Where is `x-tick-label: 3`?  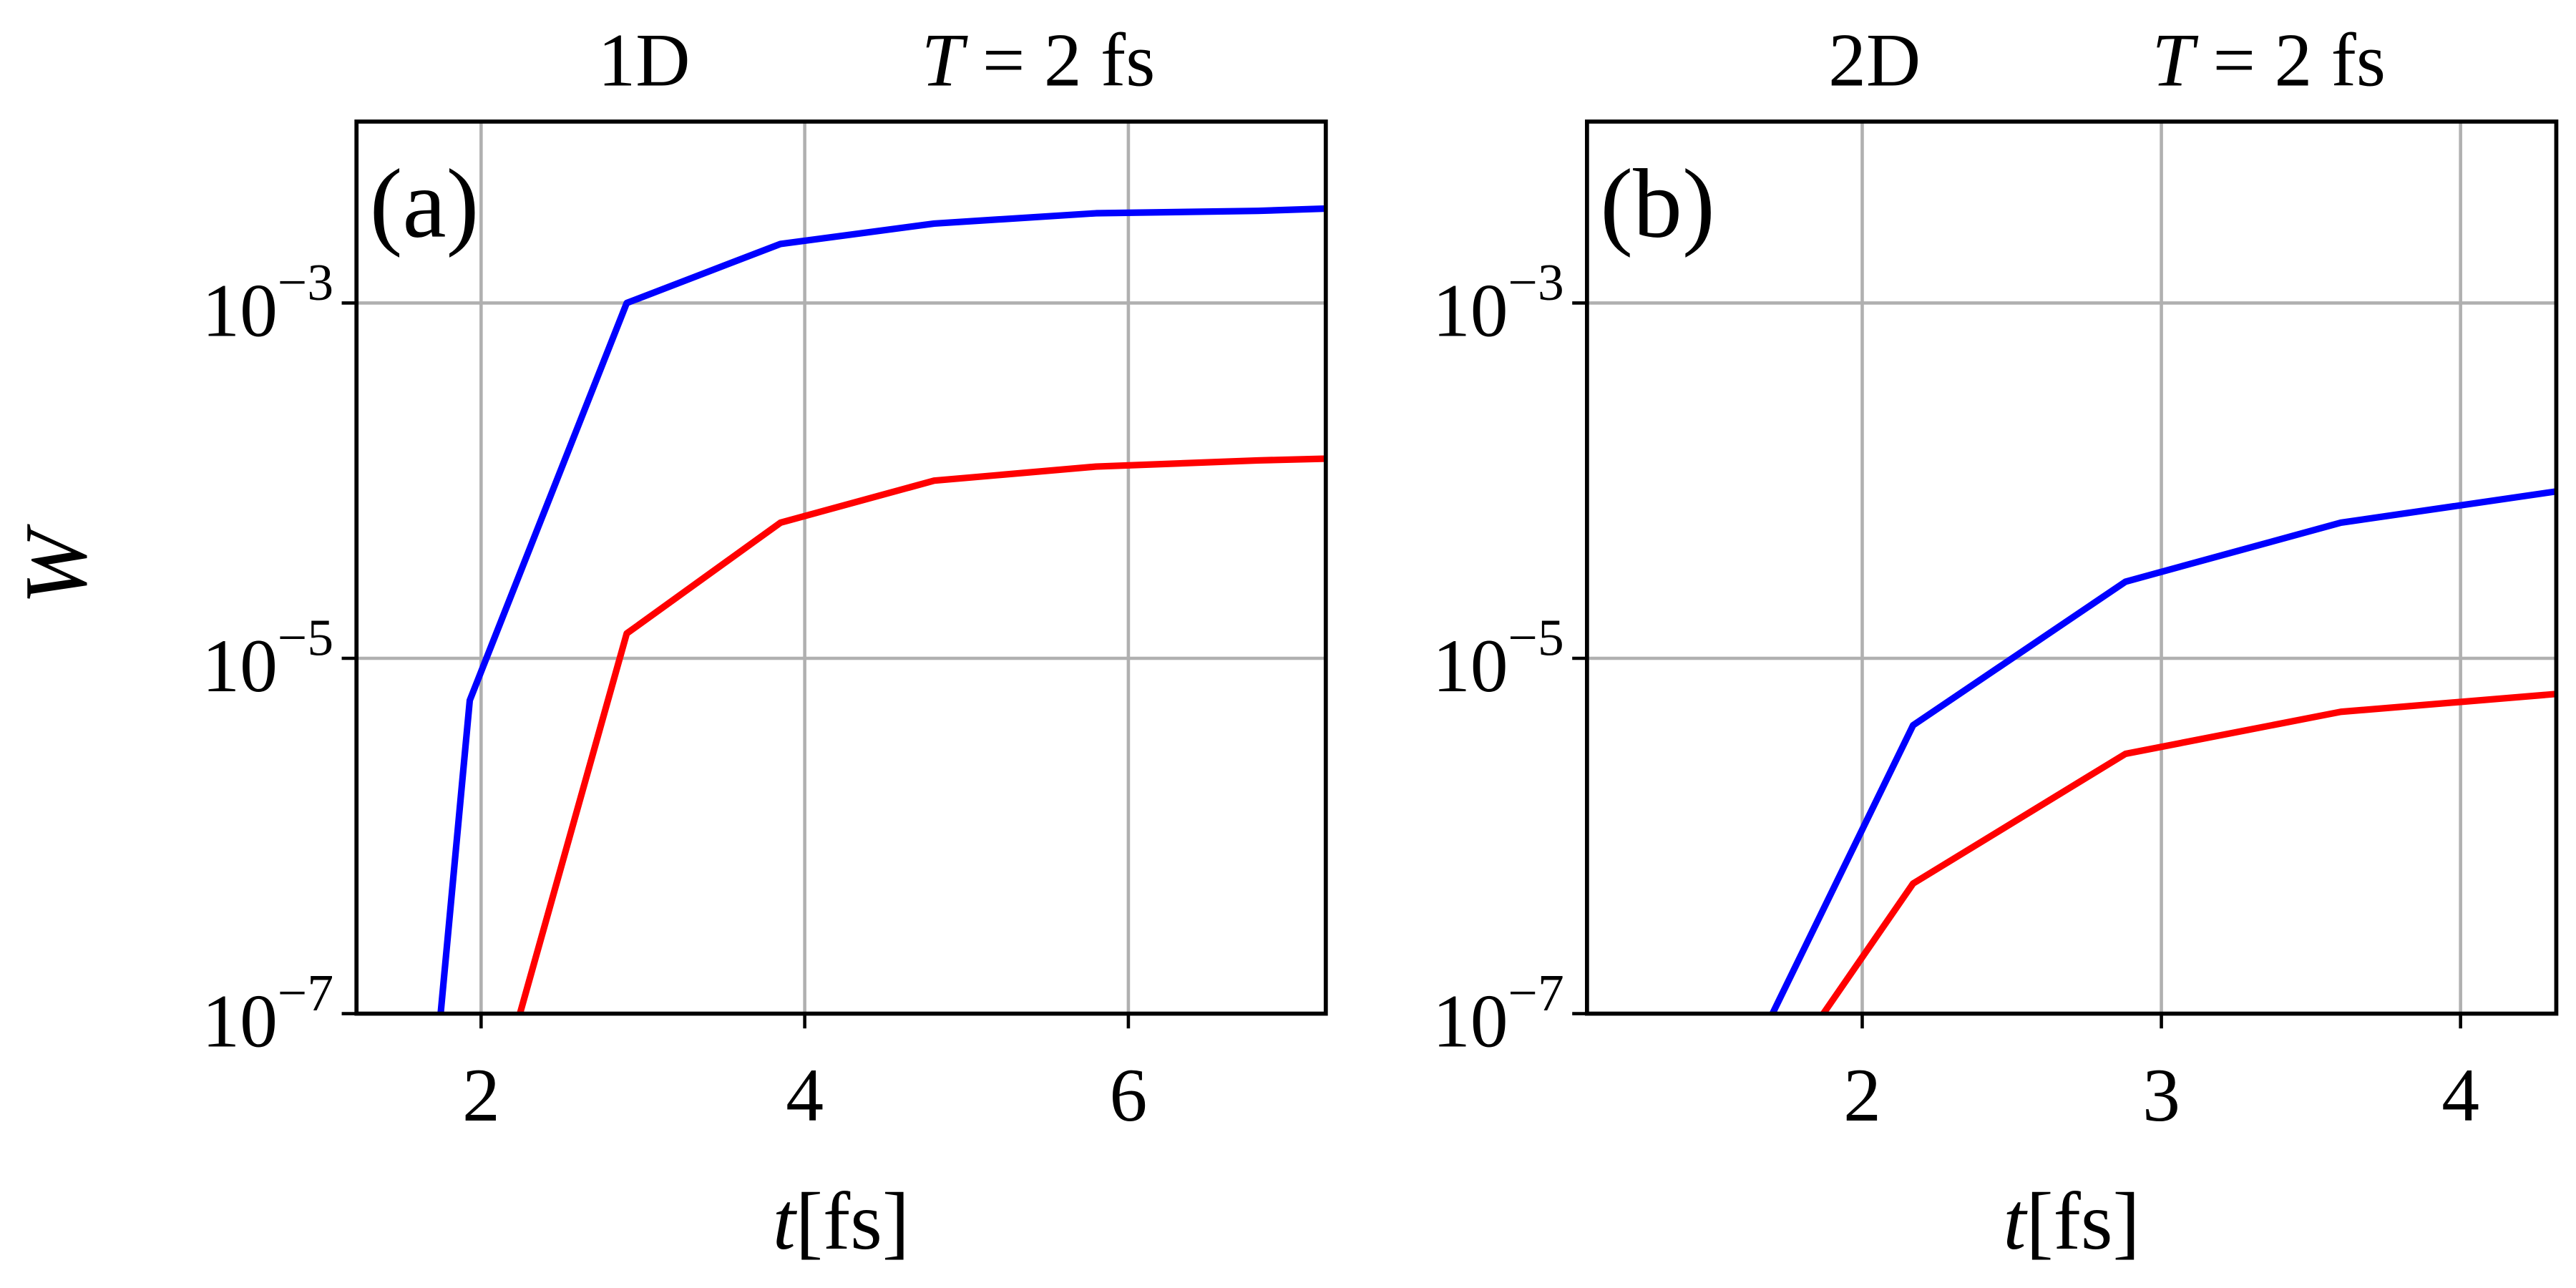 x-tick-label: 3 is located at coordinates (2161, 1095).